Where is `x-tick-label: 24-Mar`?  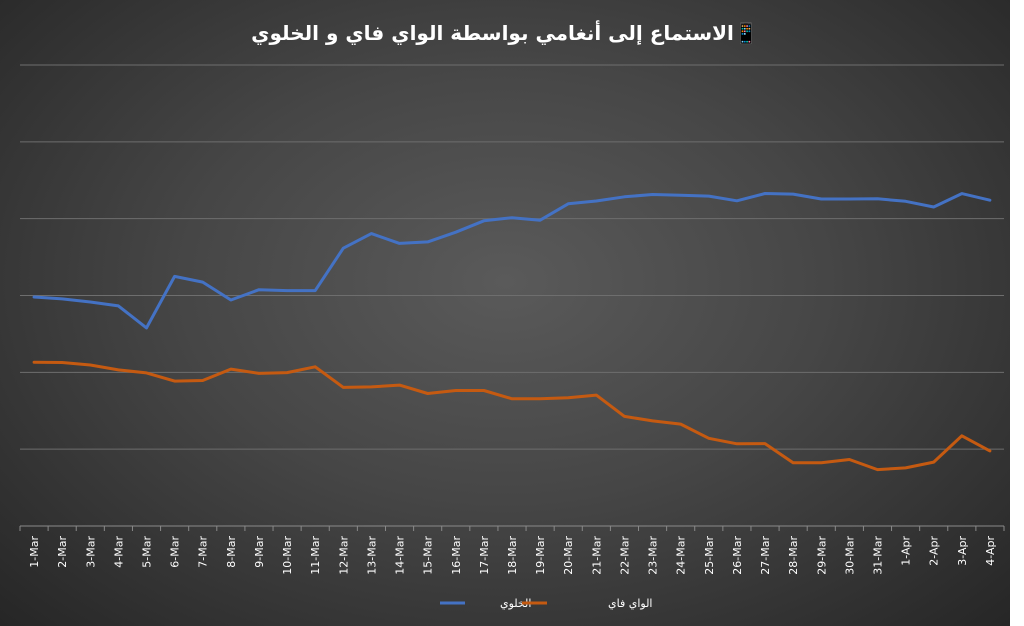 x-tick-label: 24-Mar is located at coordinates (681, 555).